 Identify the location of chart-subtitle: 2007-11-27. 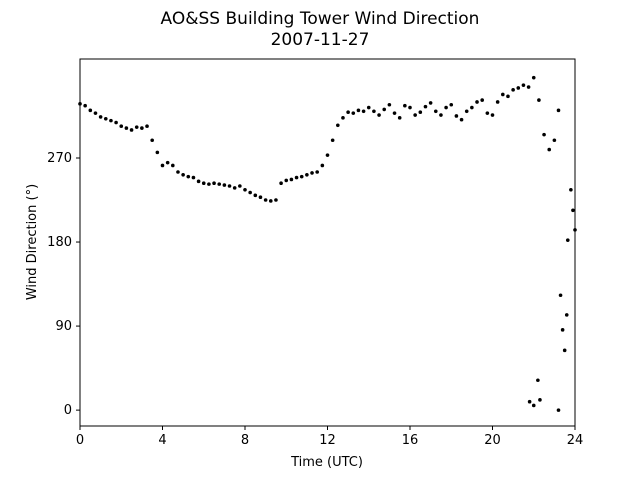
(320, 40).